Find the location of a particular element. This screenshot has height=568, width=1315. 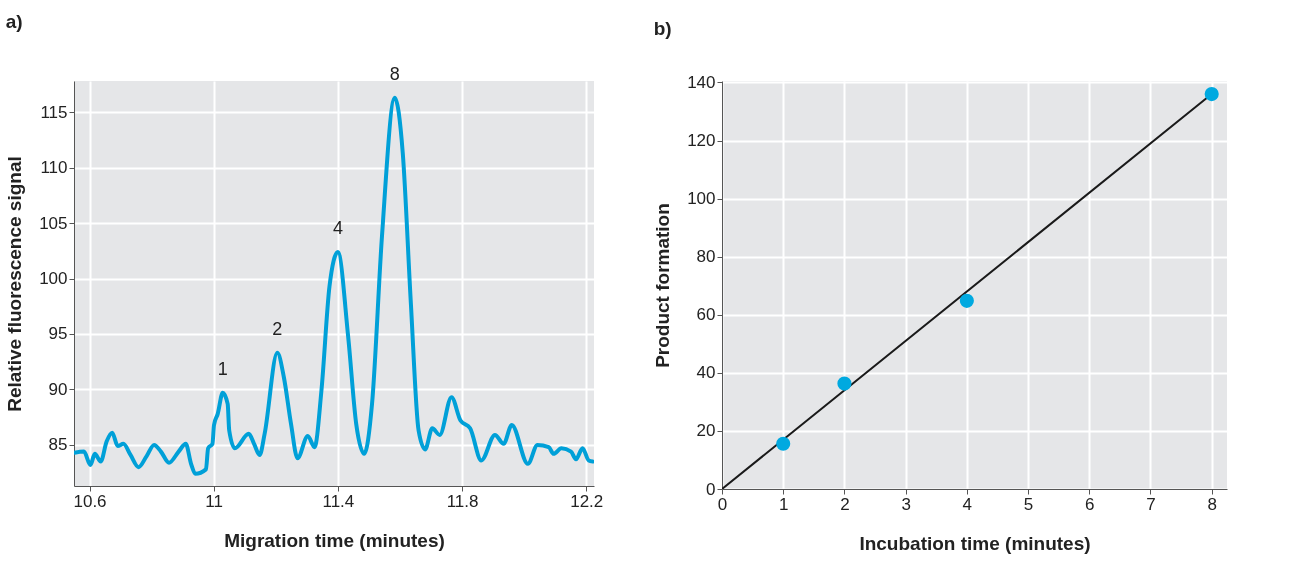

y-tick-label: 90 is located at coordinates (58, 389).